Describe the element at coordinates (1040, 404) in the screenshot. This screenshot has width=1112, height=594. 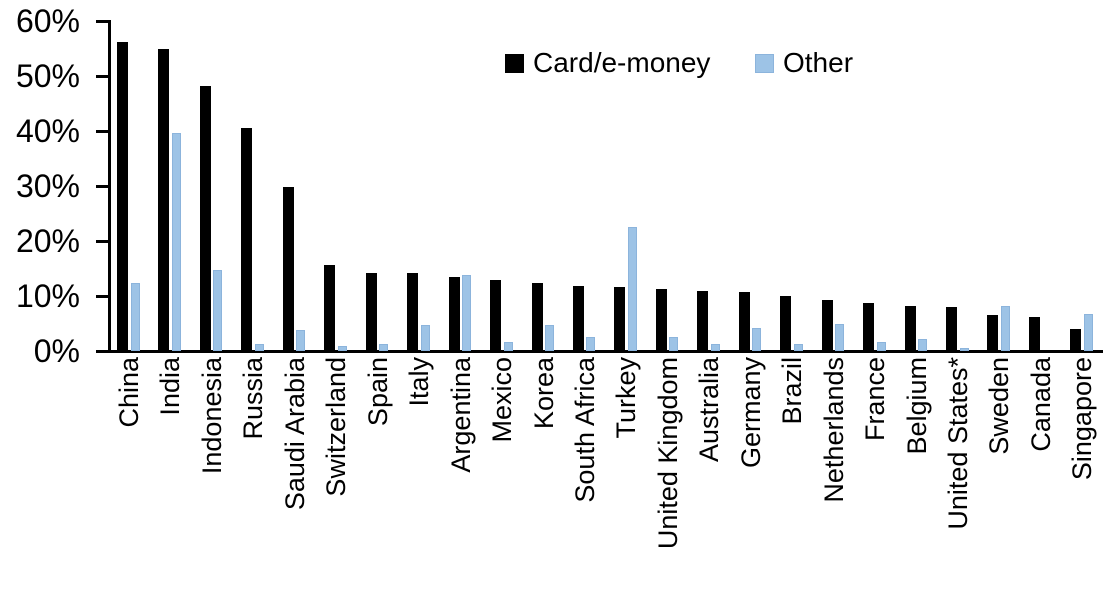
I see `x-axis-category-label: Canada` at that location.